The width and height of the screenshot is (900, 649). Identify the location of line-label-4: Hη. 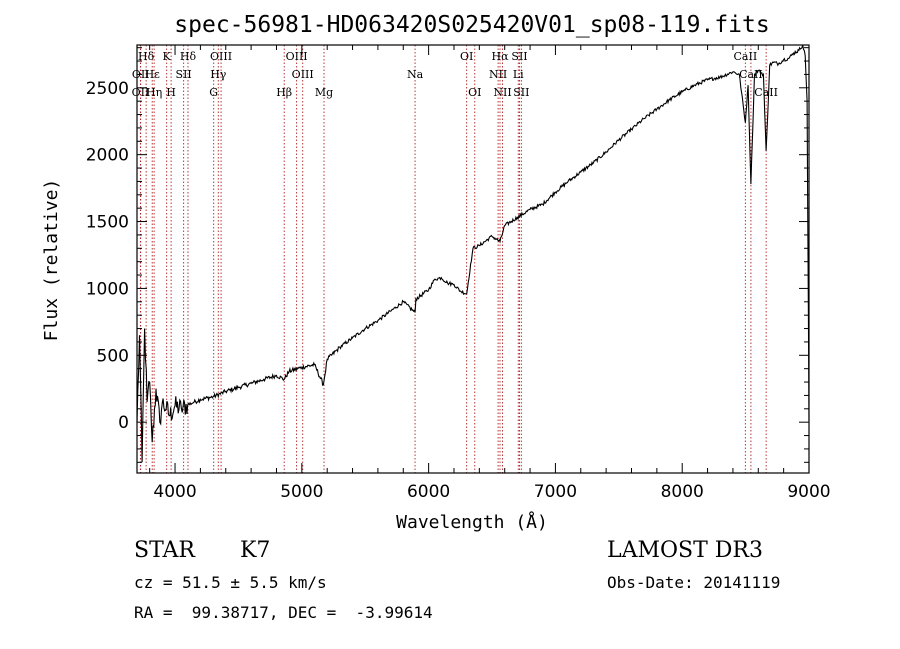
(154, 92).